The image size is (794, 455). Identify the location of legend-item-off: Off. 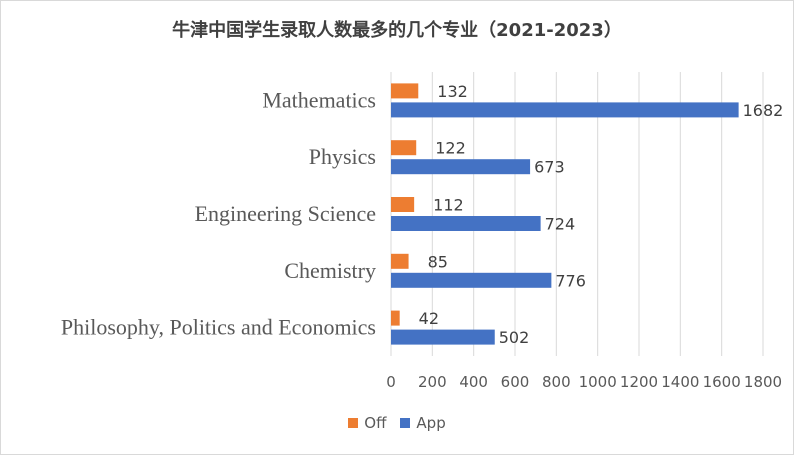
(367, 423).